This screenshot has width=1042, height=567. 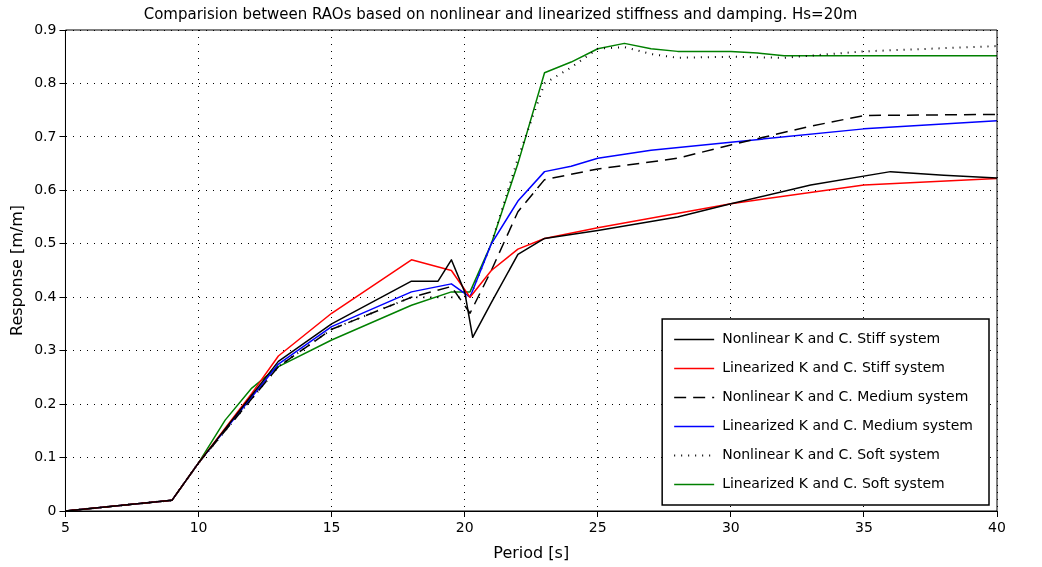 What do you see at coordinates (331, 527) in the screenshot?
I see `x-tick-label: 15` at bounding box center [331, 527].